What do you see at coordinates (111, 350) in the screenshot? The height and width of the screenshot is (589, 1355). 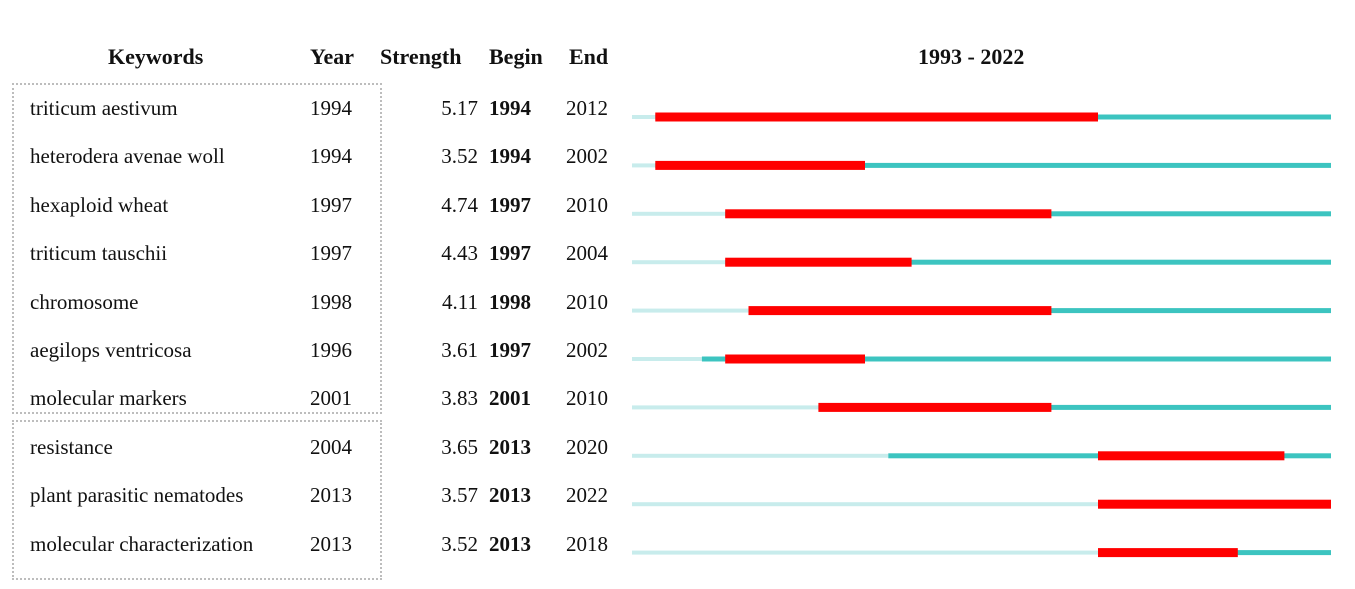 I see `keyword-cell: aegilops ventricosa` at bounding box center [111, 350].